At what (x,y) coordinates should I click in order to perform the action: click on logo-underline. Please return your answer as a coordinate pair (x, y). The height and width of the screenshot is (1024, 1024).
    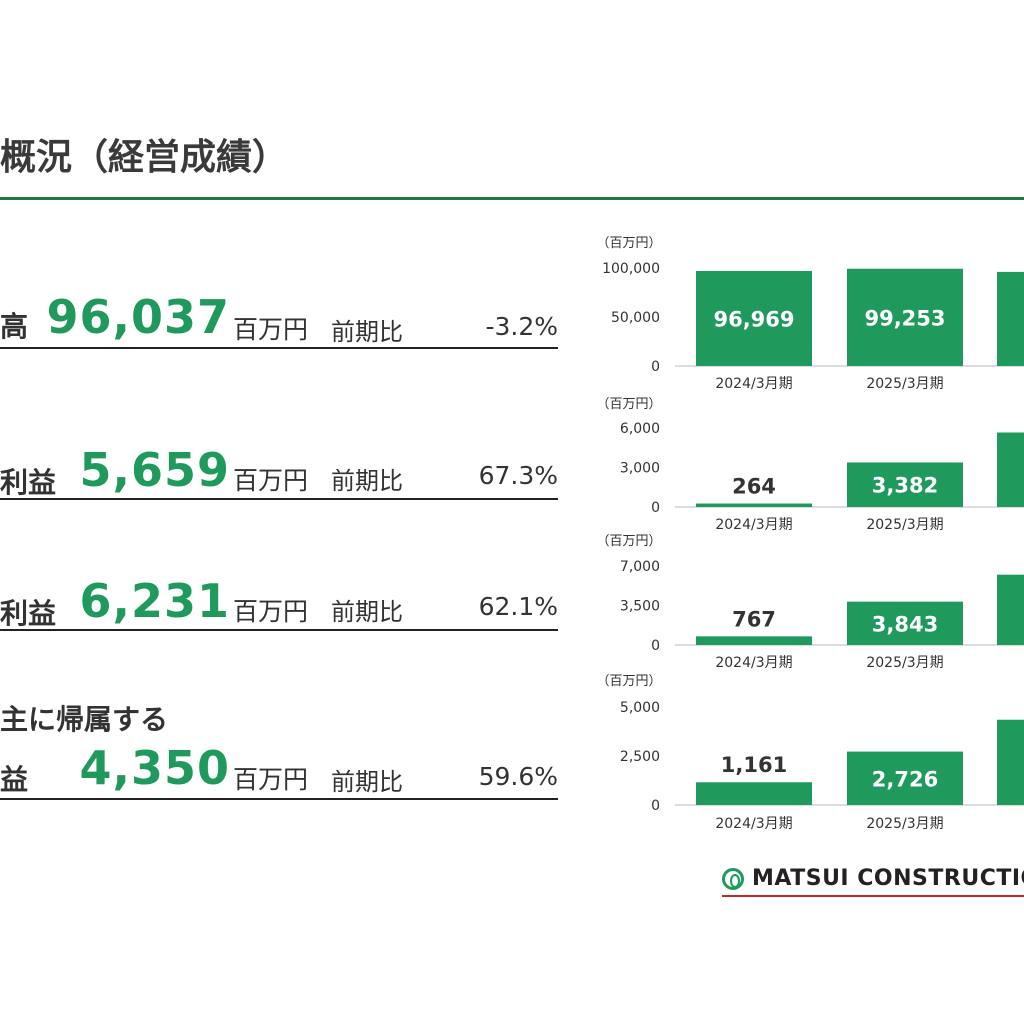
    Looking at the image, I should click on (873, 896).